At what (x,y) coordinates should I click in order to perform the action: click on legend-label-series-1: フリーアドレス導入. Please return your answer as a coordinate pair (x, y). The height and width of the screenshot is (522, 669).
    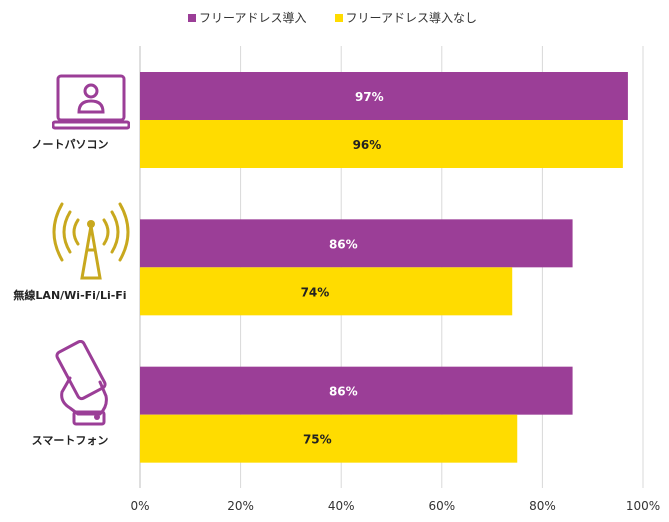
    Looking at the image, I should click on (253, 18).